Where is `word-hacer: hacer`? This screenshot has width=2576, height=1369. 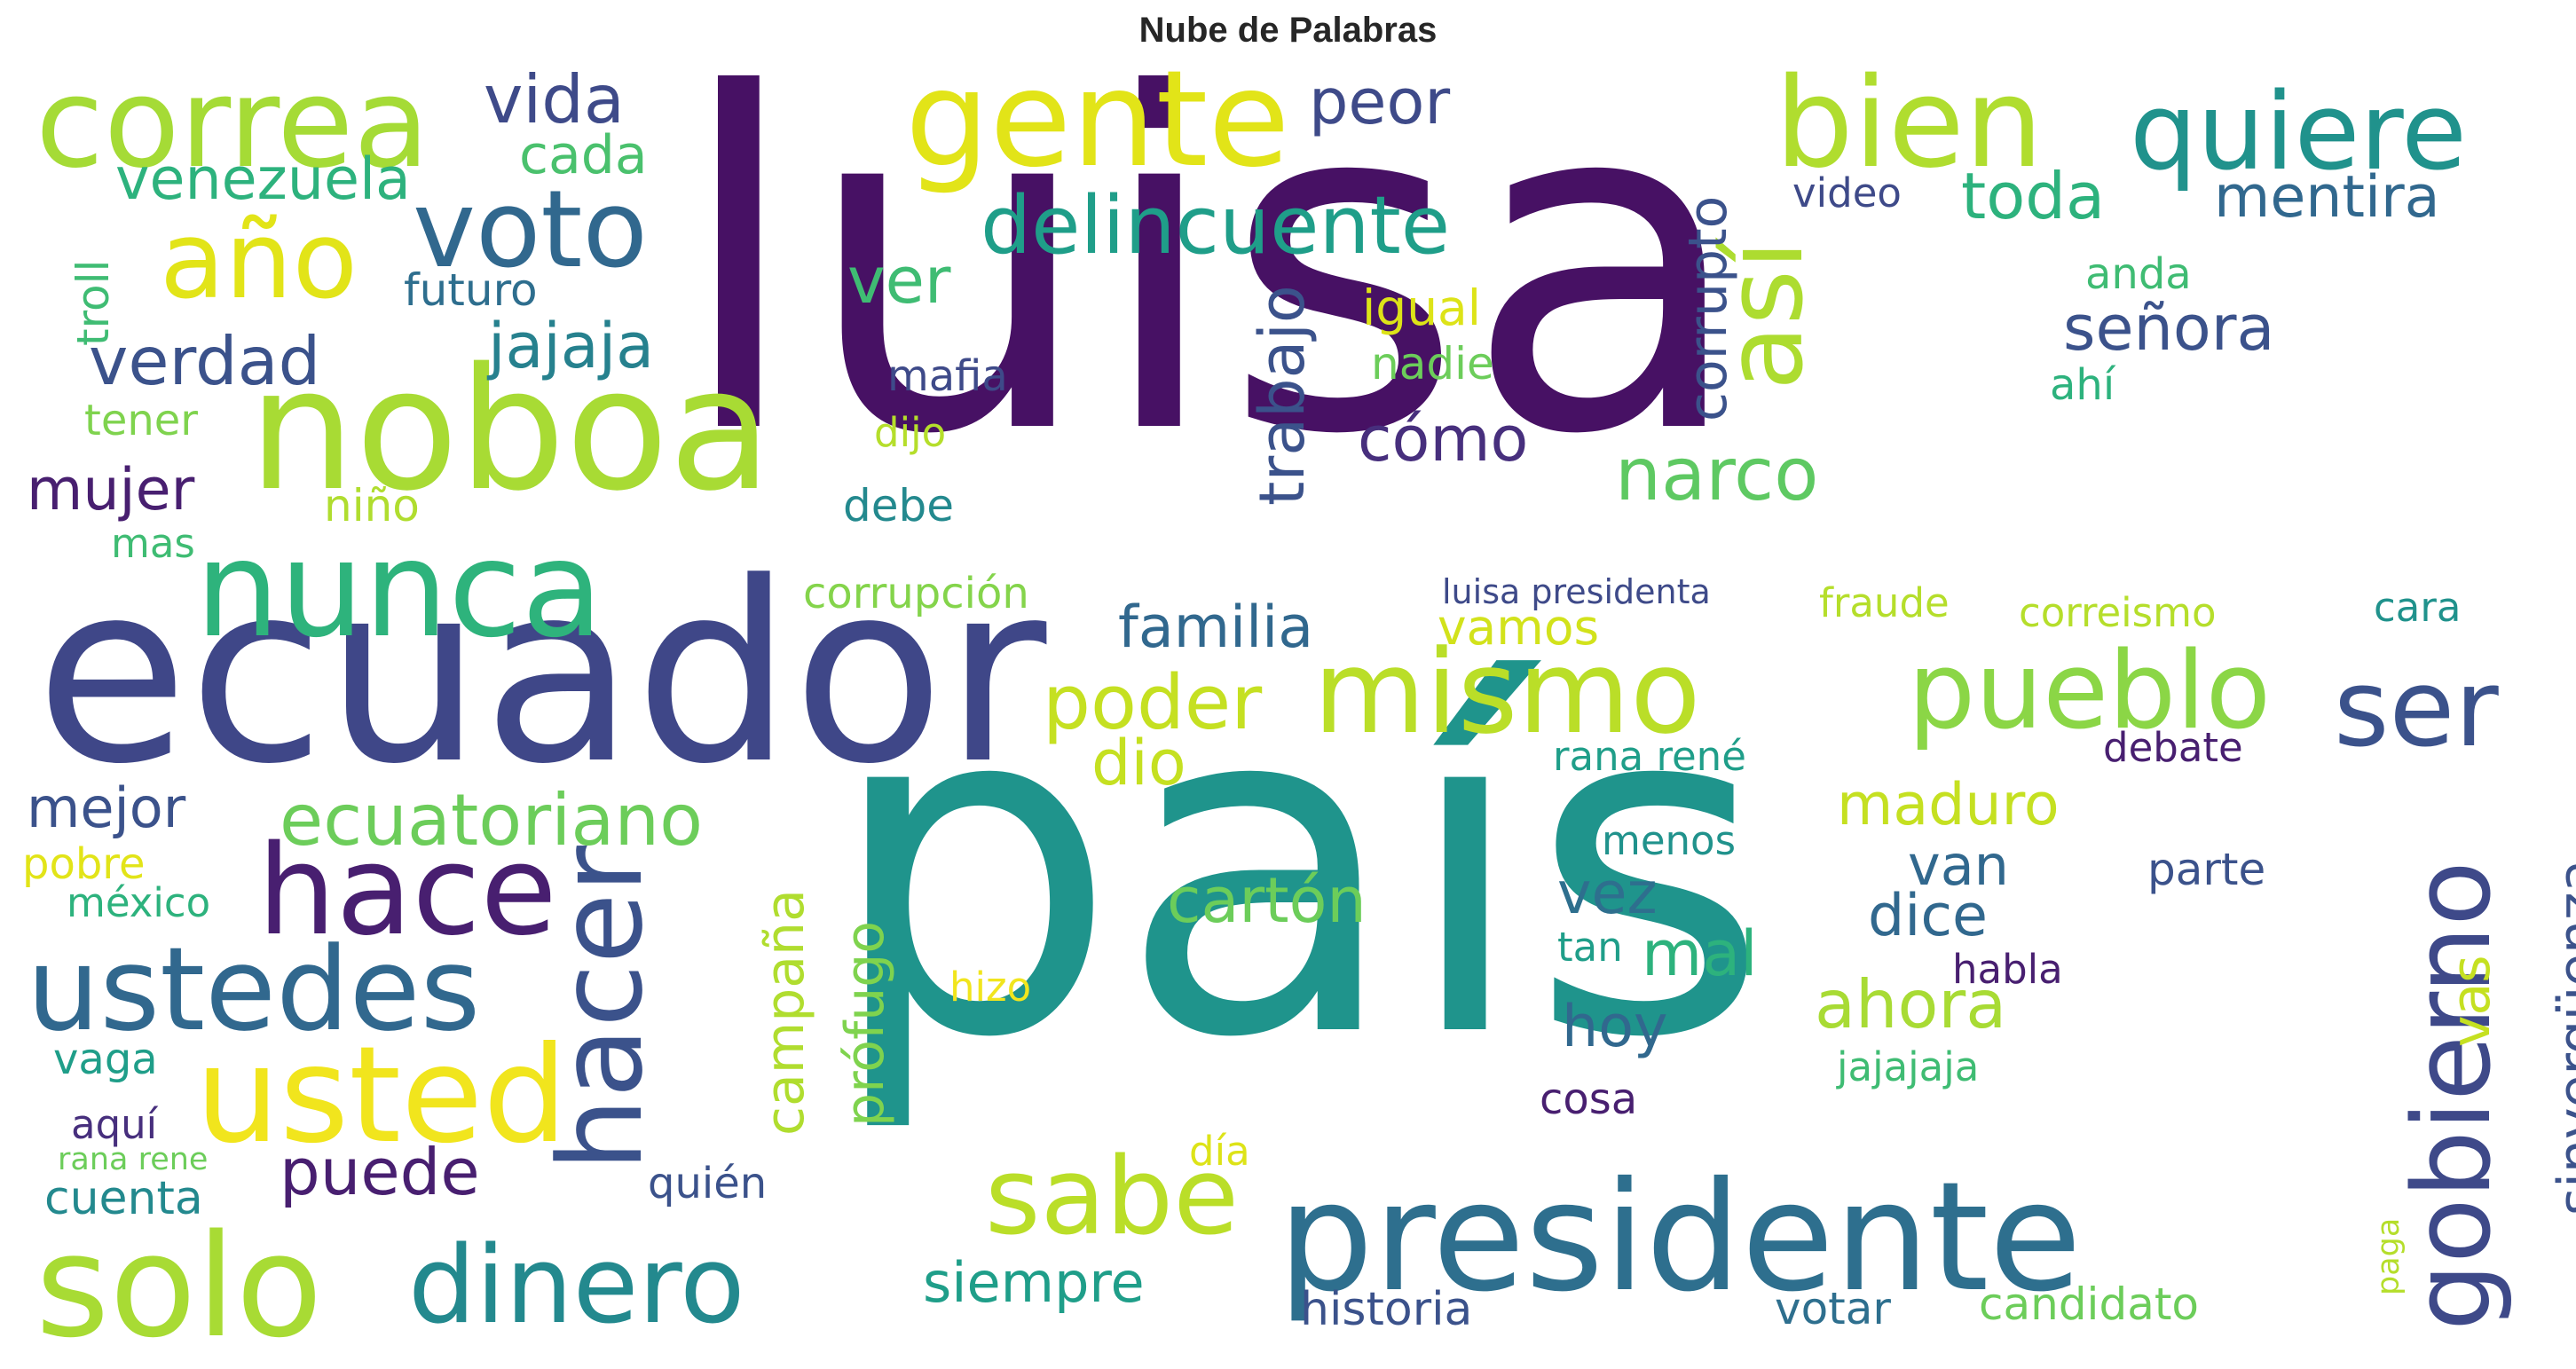 word-hacer: hacer is located at coordinates (600, 1009).